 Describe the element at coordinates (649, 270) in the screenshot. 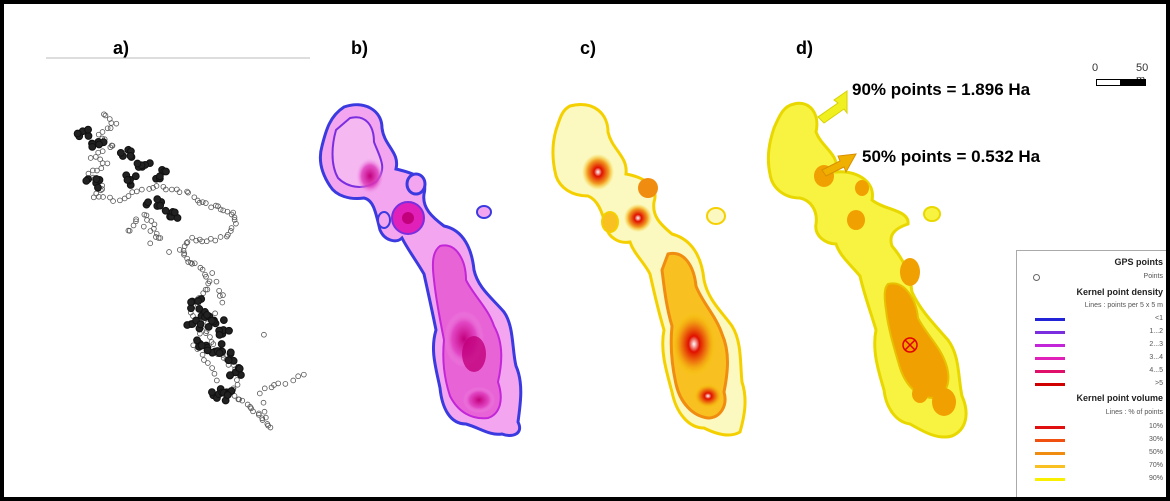

I see `kernel-volume-map` at that location.